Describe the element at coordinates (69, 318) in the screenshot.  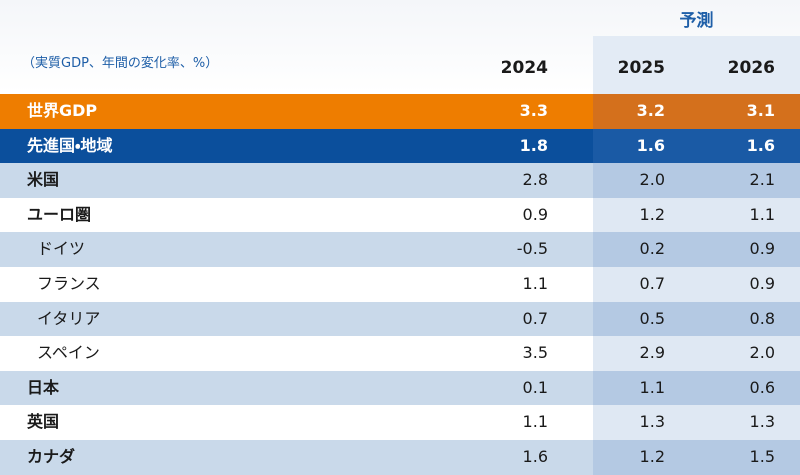
I see `row-label: イタリア` at that location.